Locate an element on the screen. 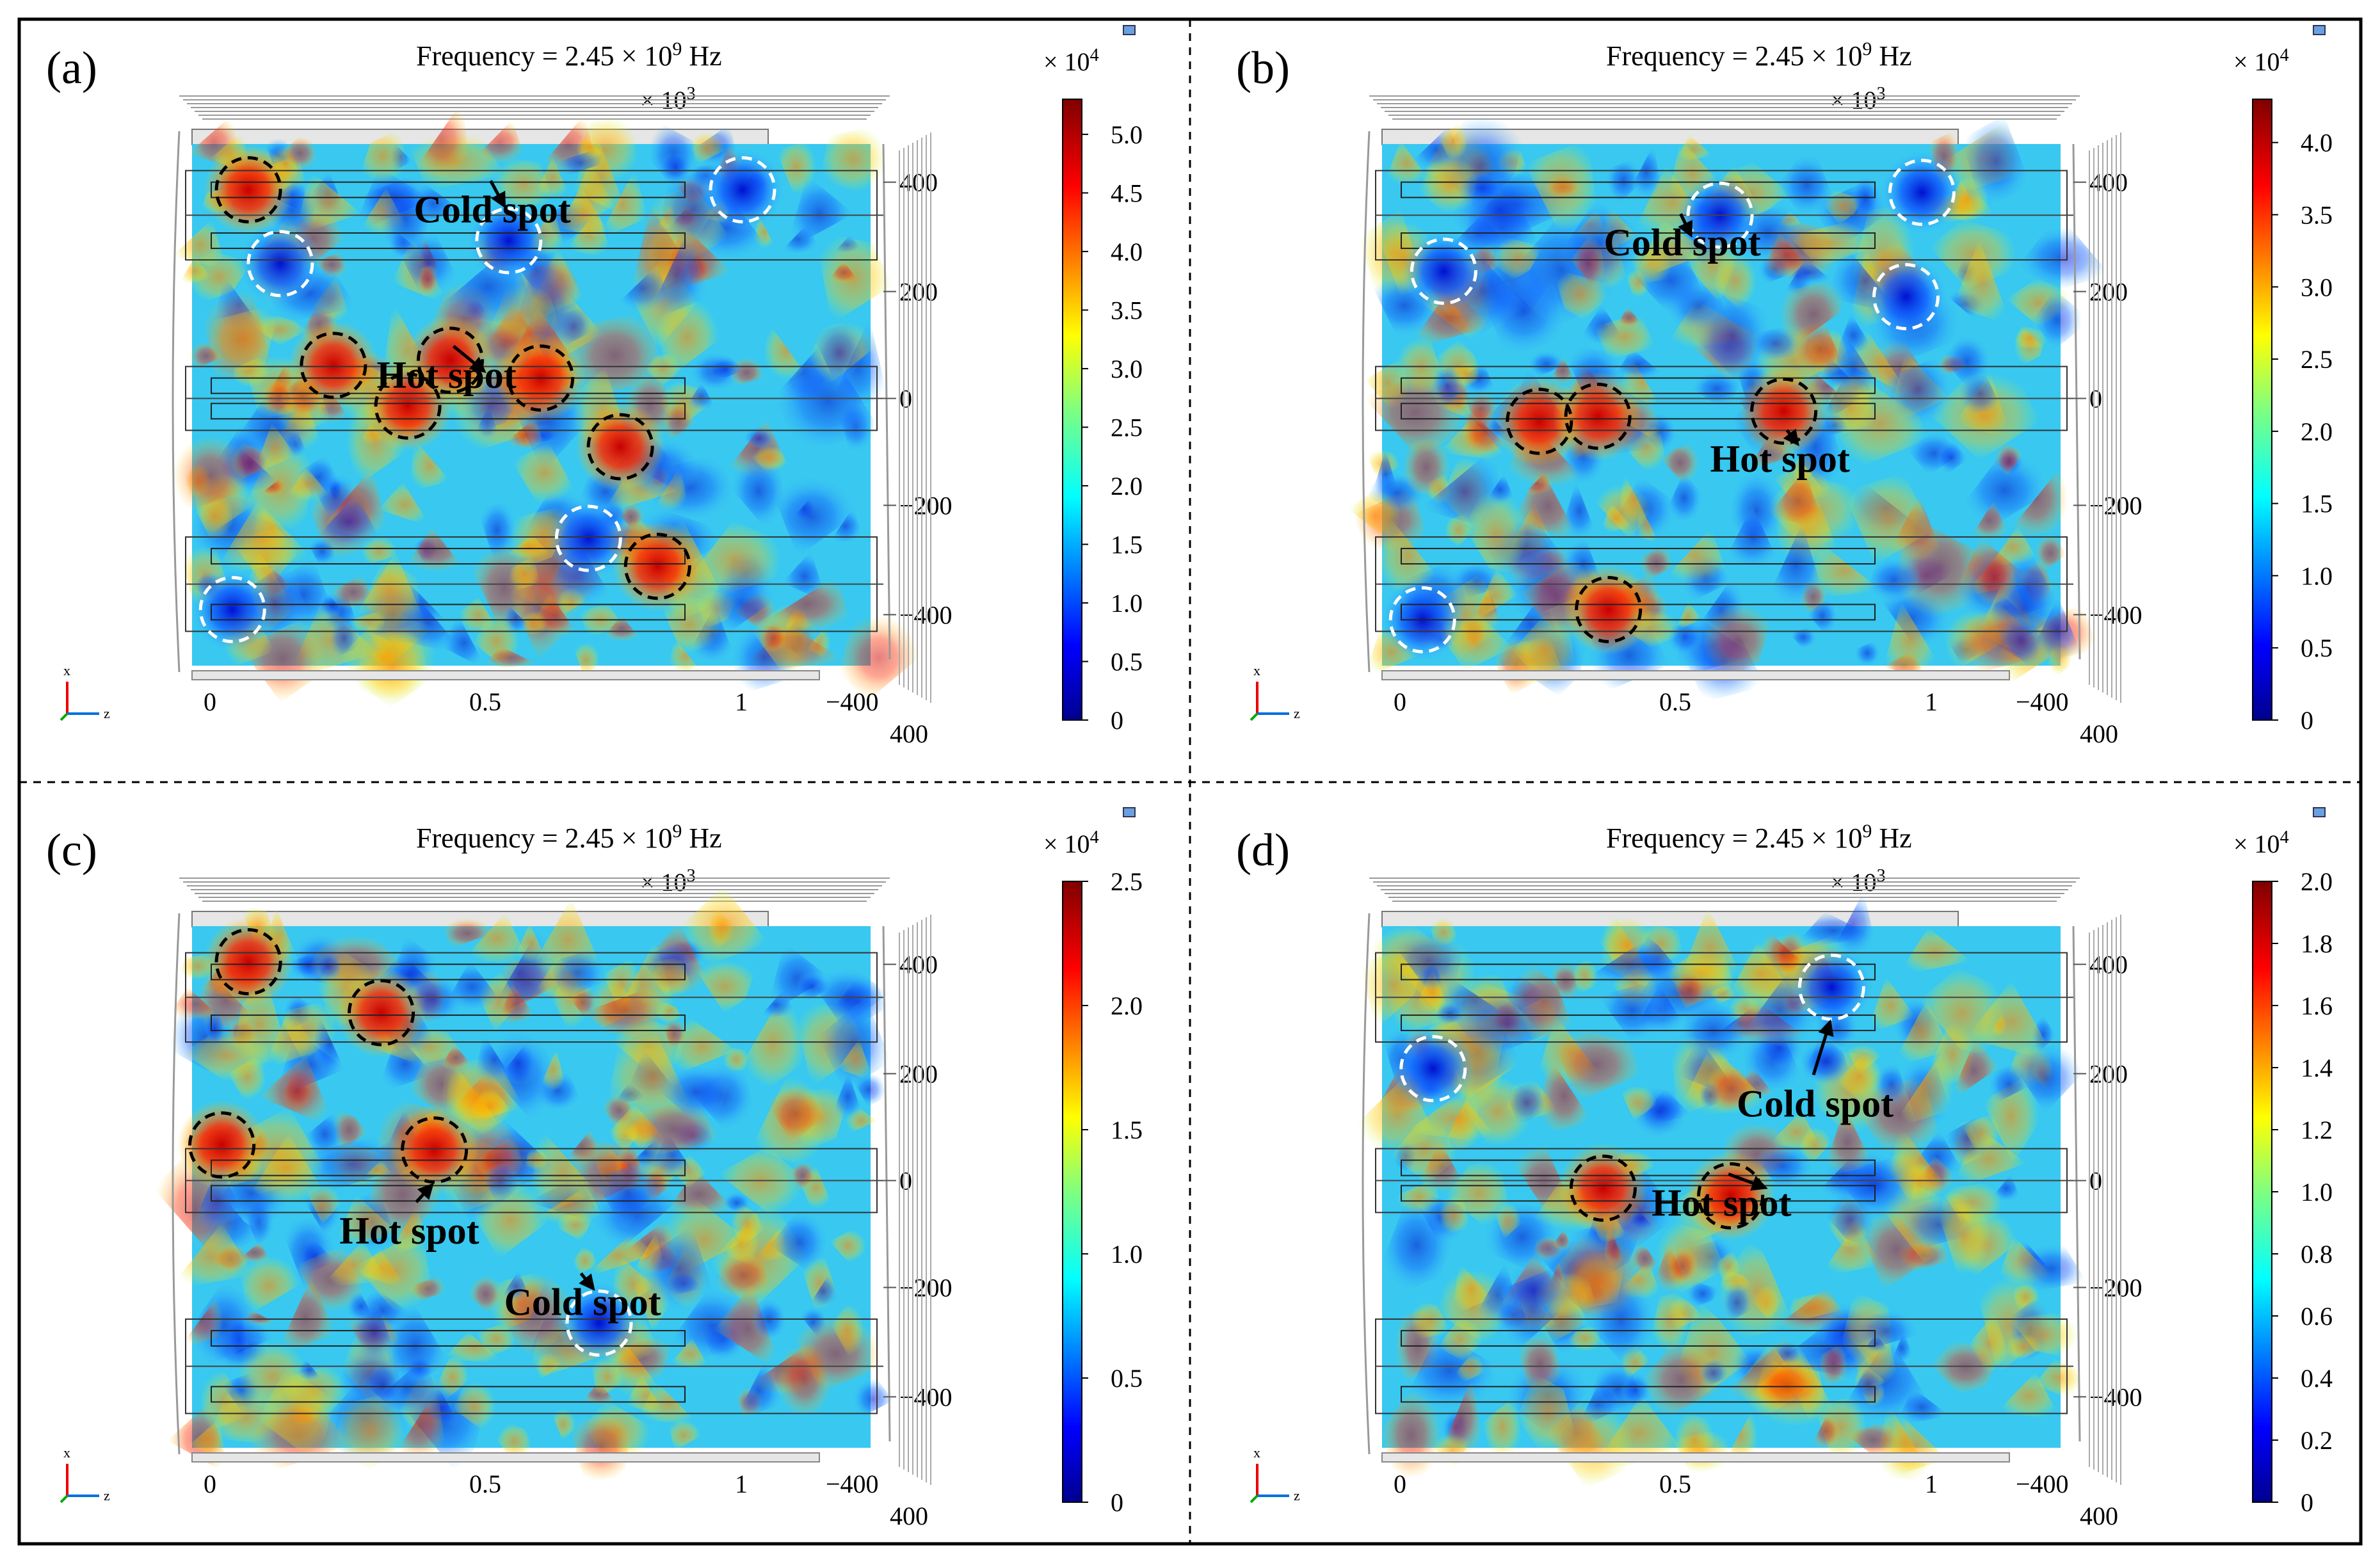  colorbar-tick-label: 3.5 is located at coordinates (1127, 310).